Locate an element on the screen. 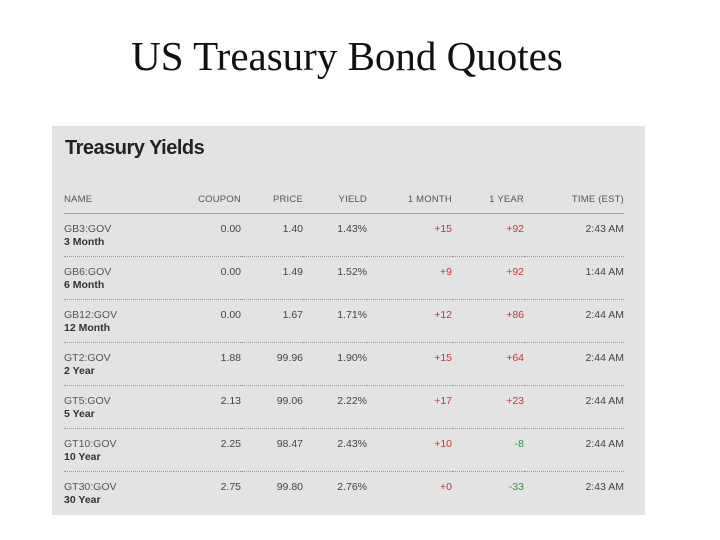 The image size is (720, 540). one-year-change: -8 is located at coordinates (519, 444).